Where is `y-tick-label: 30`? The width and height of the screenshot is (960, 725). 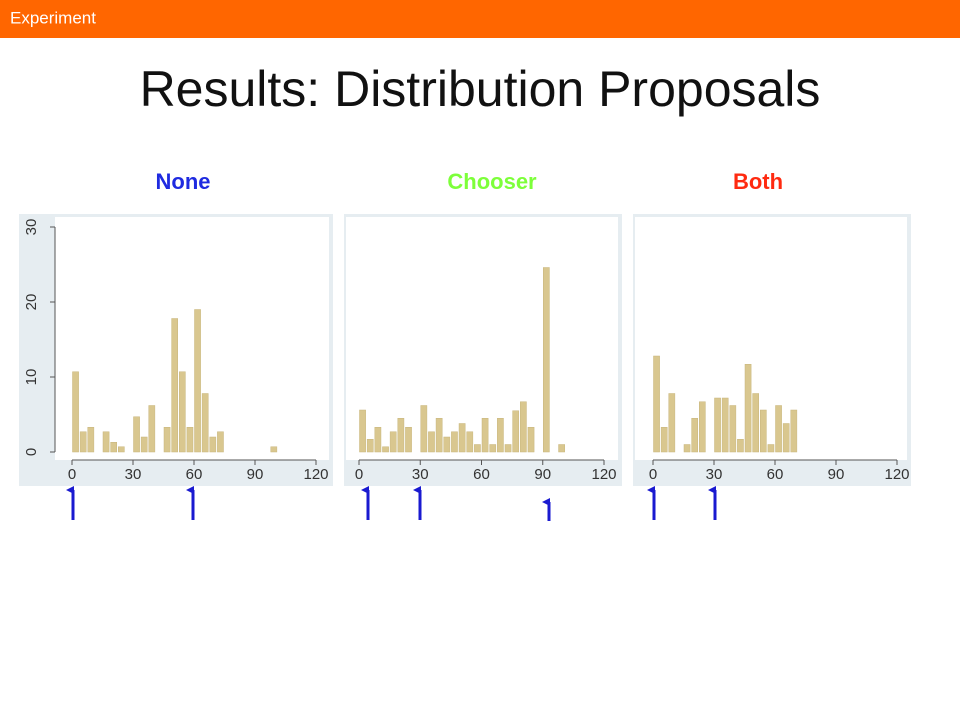 y-tick-label: 30 is located at coordinates (31, 227).